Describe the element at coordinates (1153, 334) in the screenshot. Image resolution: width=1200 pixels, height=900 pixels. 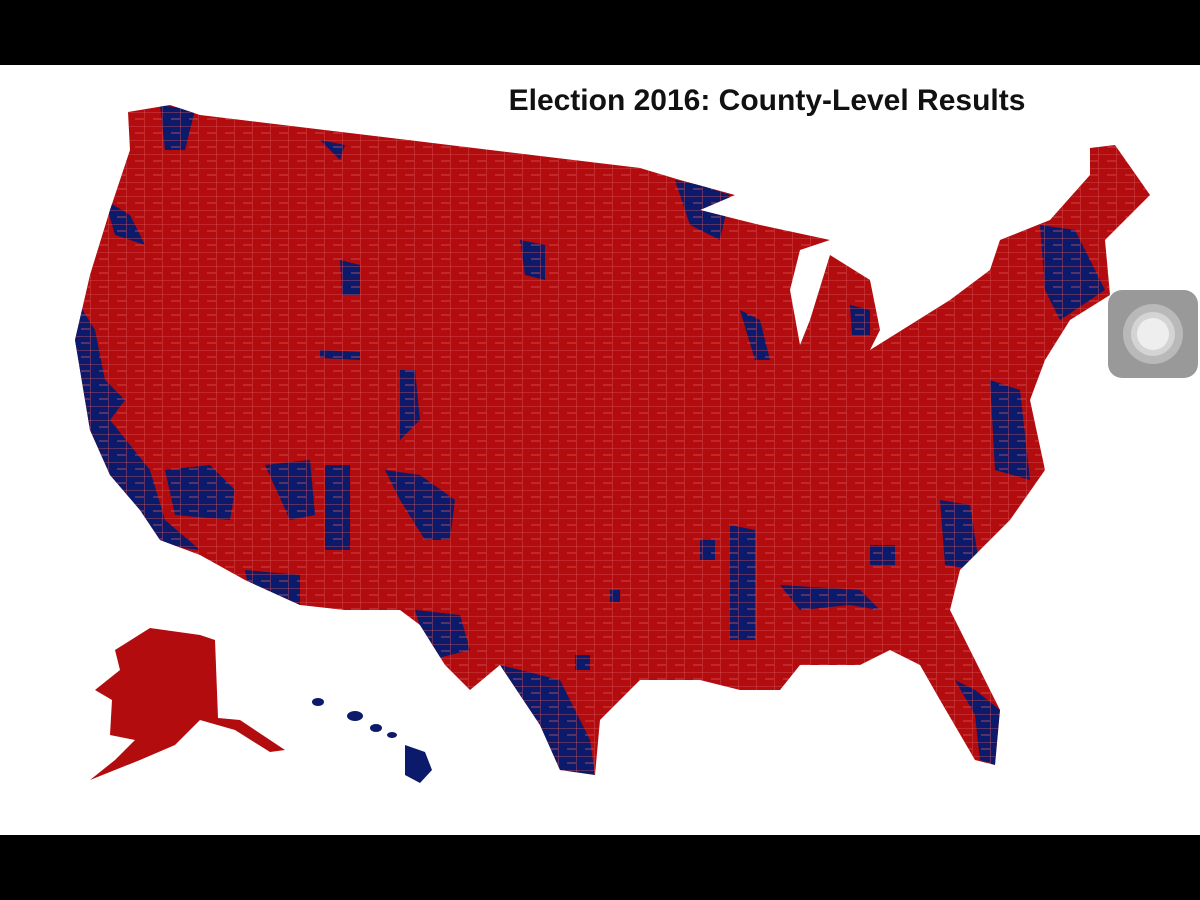
I see `assistive-touch-button` at that location.